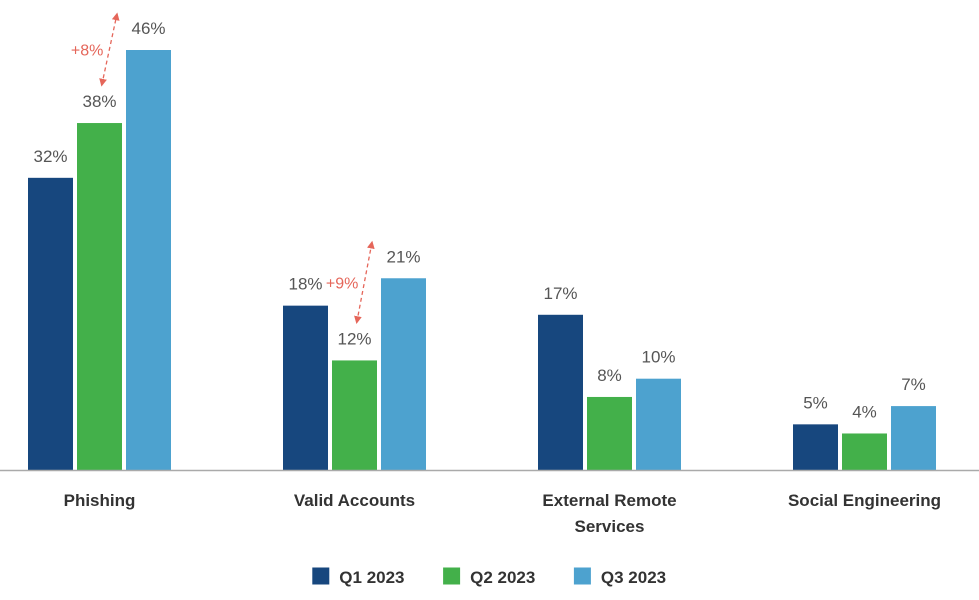 The image size is (979, 600). What do you see at coordinates (502, 577) in the screenshot?
I see `legend-label-q2-2023: Q2 2023` at bounding box center [502, 577].